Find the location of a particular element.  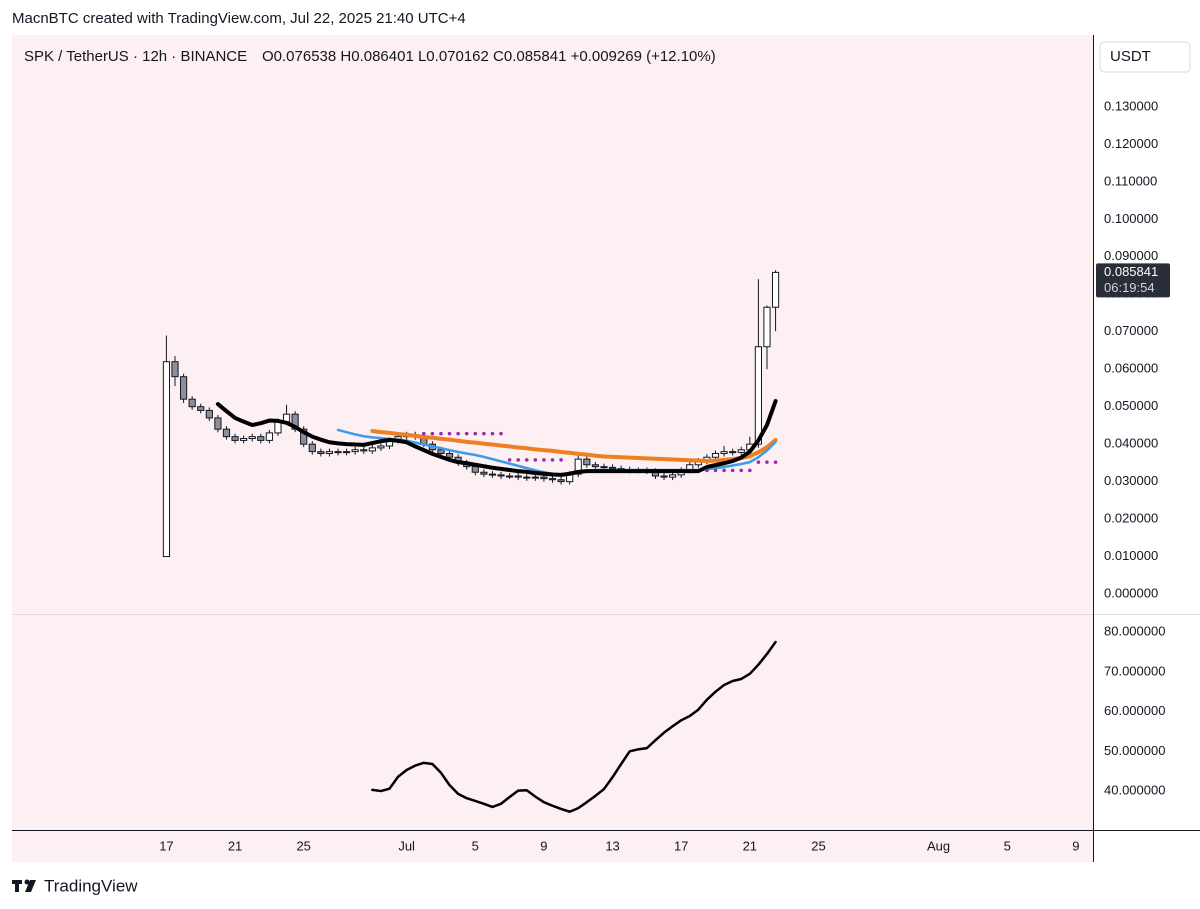

x-tick-label: 13 is located at coordinates (612, 845).